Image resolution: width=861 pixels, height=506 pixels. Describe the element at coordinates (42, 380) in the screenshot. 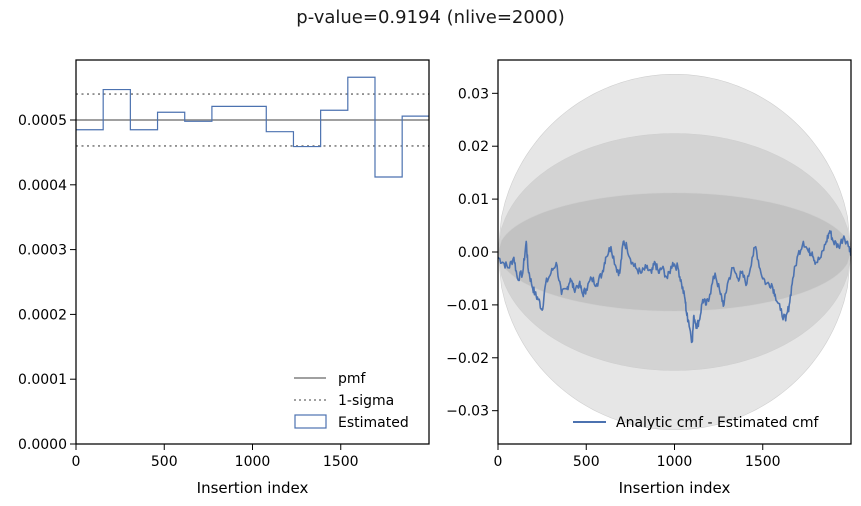

I see `left-y-tick-label: 0.0001` at that location.